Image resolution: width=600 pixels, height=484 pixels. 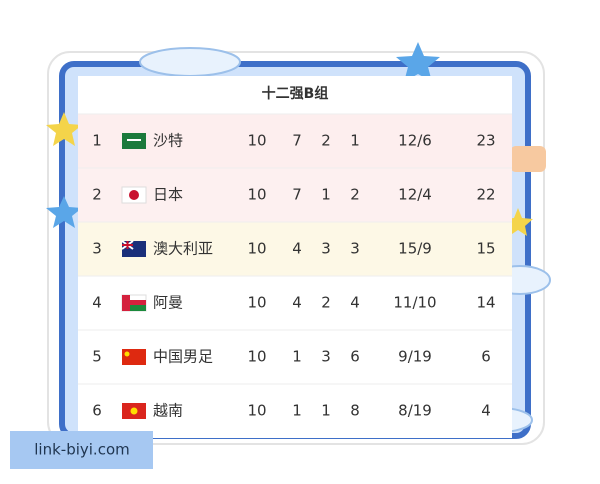 I want to click on losses: 2, so click(x=355, y=195).